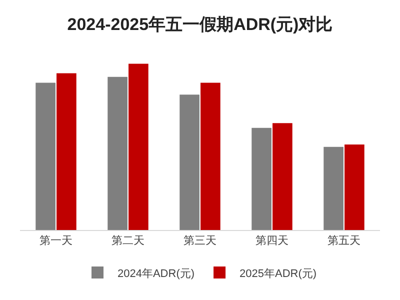 The image size is (400, 300). I want to click on x-tick-label: 第一天, so click(56, 241).